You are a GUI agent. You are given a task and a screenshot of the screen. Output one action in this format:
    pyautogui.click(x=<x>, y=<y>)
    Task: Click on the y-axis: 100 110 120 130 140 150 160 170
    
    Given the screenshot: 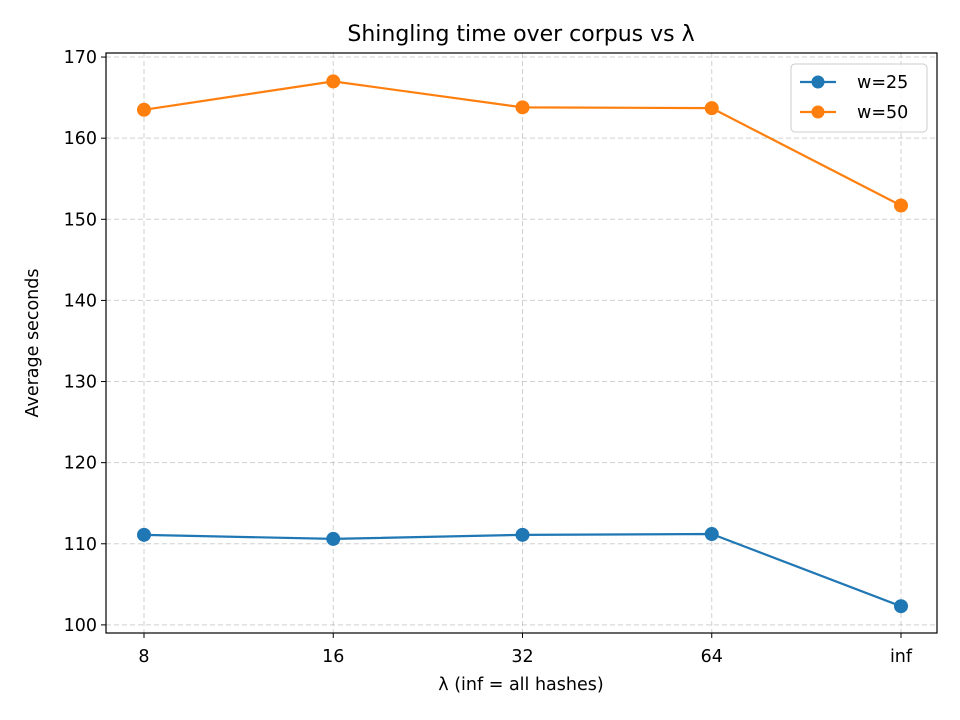 What is the action you would take?
    pyautogui.click(x=85, y=342)
    